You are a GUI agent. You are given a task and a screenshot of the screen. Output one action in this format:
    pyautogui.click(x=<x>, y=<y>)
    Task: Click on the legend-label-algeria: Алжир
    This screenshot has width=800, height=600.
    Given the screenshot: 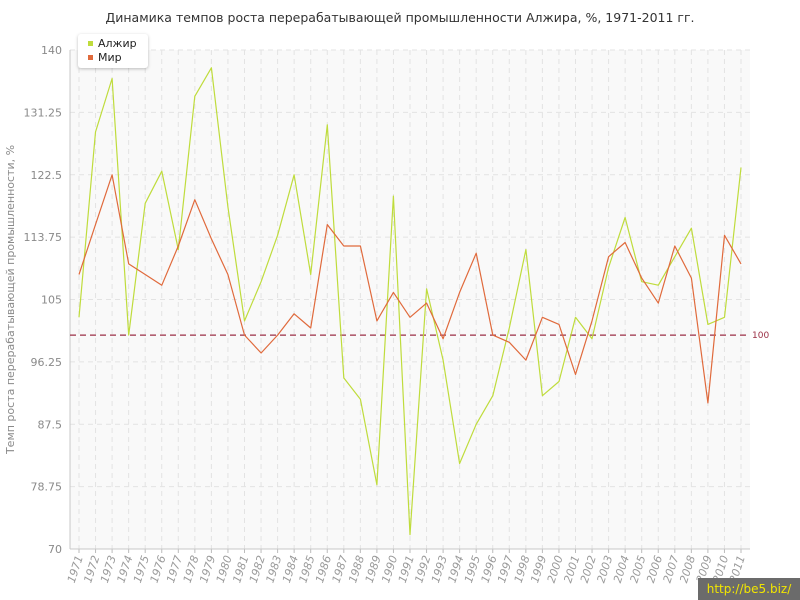 What is the action you would take?
    pyautogui.click(x=117, y=43)
    